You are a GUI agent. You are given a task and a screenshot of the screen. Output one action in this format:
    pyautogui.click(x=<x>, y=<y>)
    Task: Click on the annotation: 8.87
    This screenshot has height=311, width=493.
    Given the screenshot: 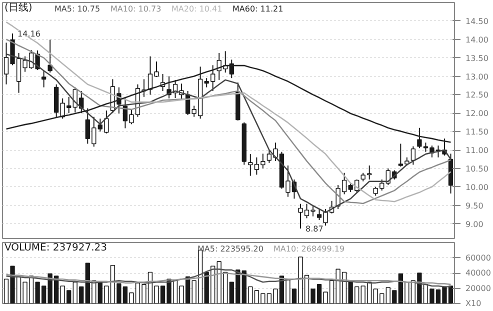 What is the action you would take?
    pyautogui.click(x=314, y=229)
    